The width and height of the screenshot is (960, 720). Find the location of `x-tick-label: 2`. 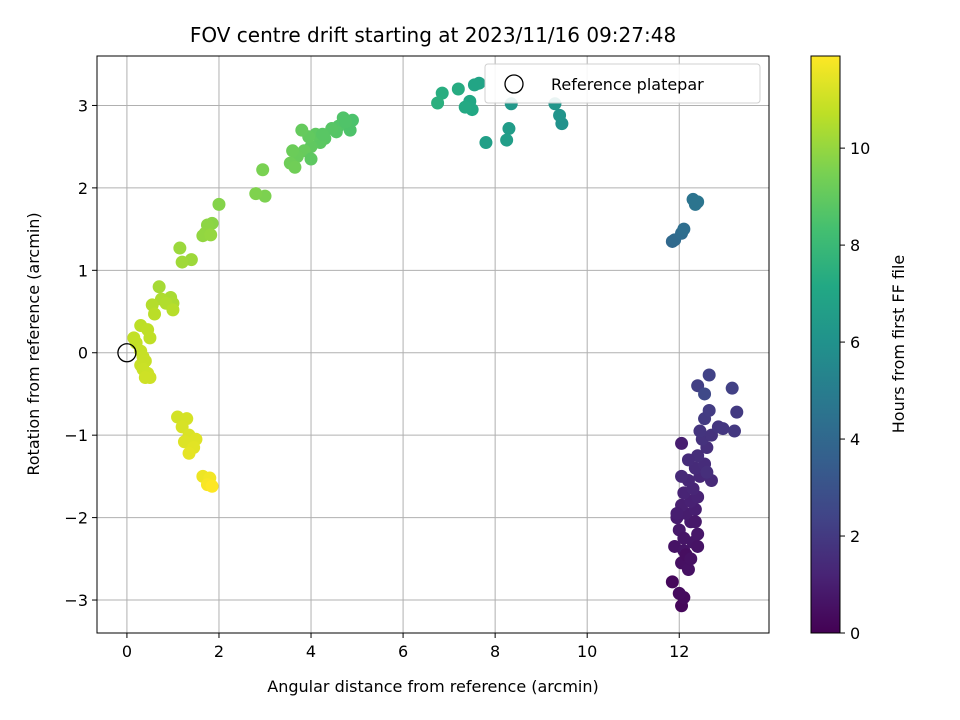

x-tick-label: 2 is located at coordinates (219, 651).